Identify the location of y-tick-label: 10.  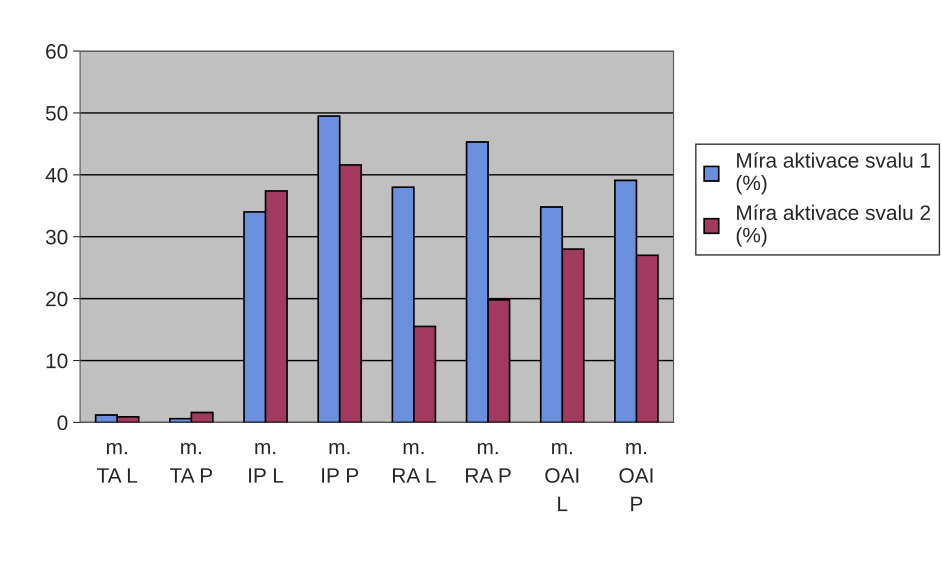
(57, 361).